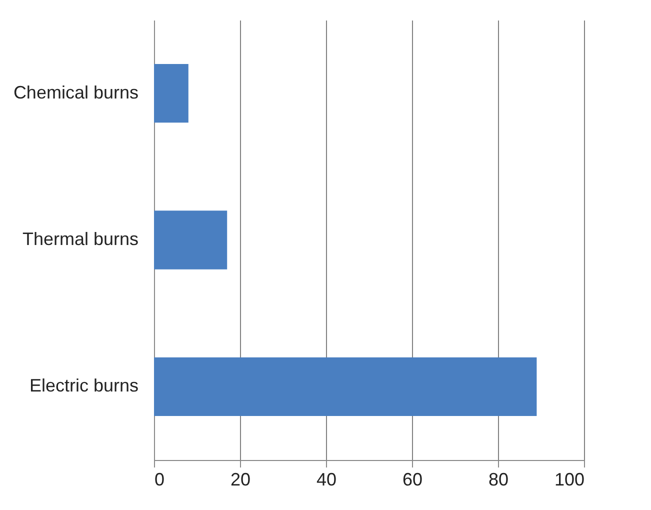 This screenshot has height=510, width=651. Describe the element at coordinates (569, 480) in the screenshot. I see `x-tick-label: 100` at that location.